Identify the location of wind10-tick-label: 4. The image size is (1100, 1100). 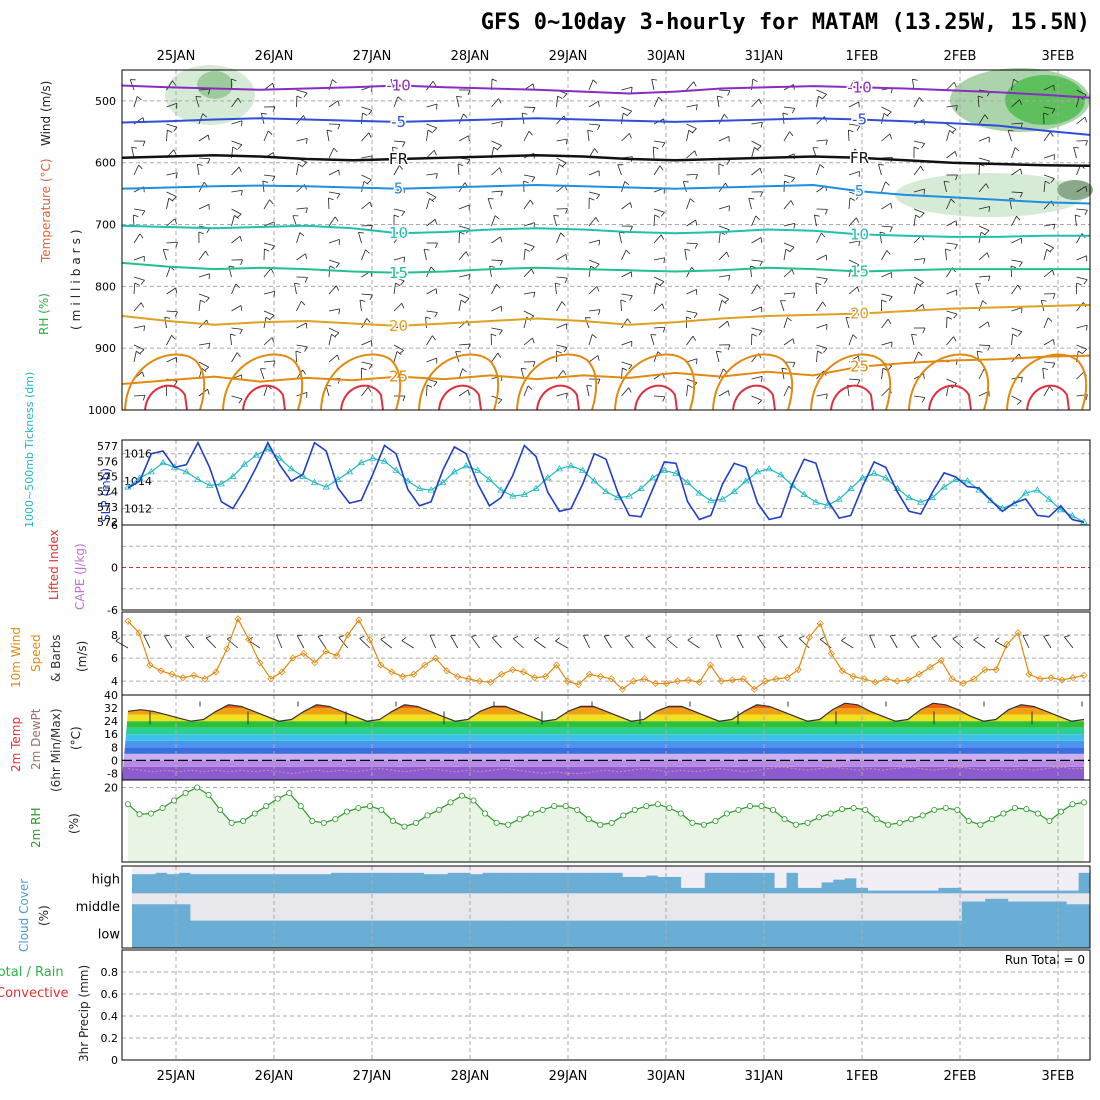
(114, 681).